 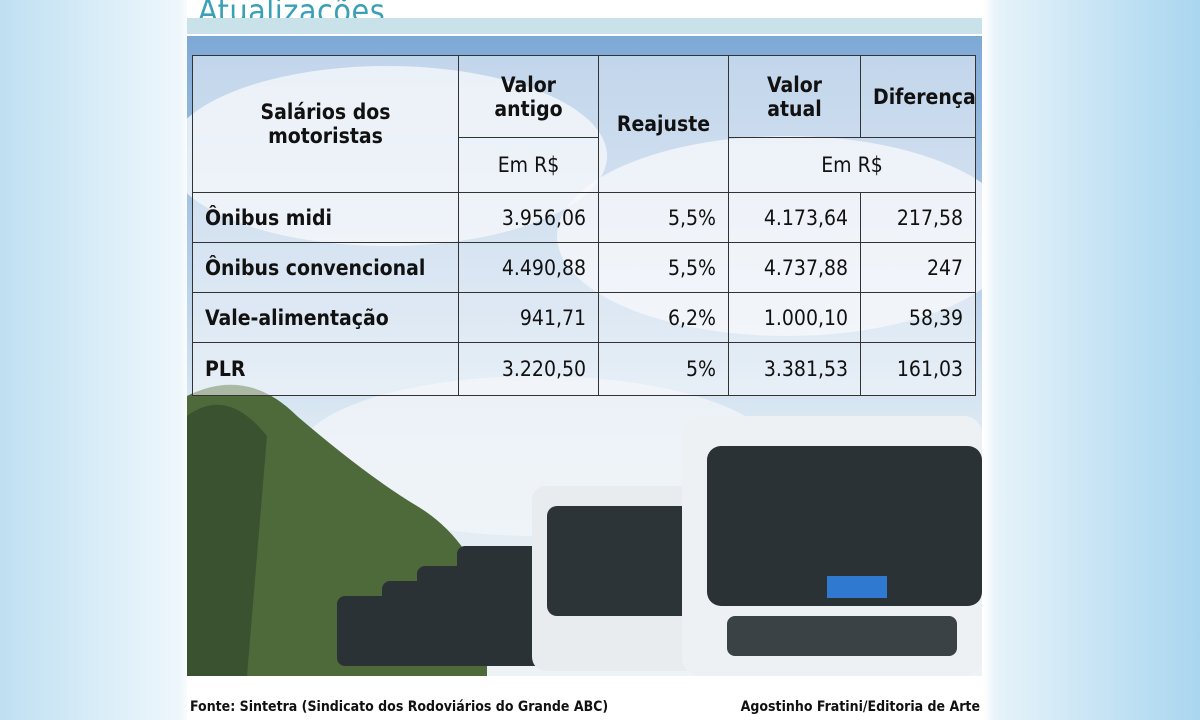 I want to click on value-cell: 161,03, so click(x=918, y=369).